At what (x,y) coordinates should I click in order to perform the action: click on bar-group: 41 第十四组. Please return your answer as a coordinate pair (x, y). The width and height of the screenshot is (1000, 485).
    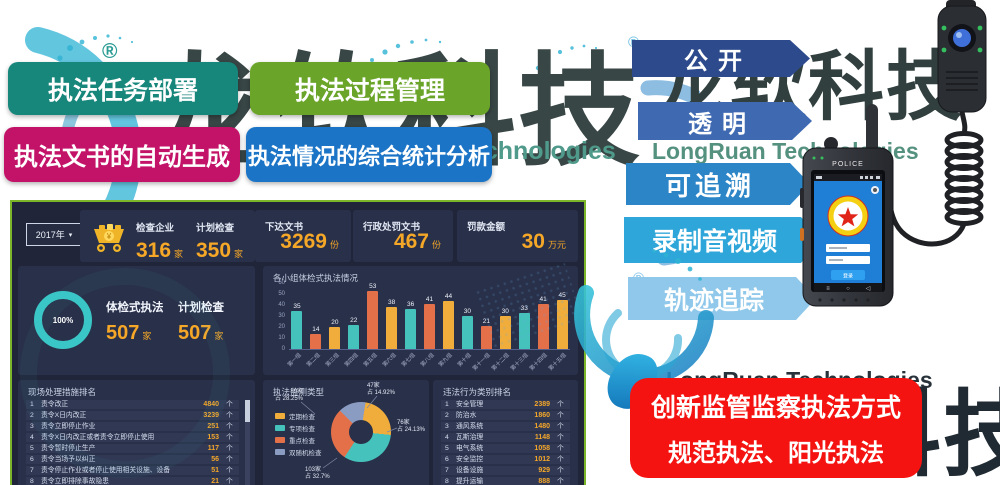
    Looking at the image, I should click on (539, 334).